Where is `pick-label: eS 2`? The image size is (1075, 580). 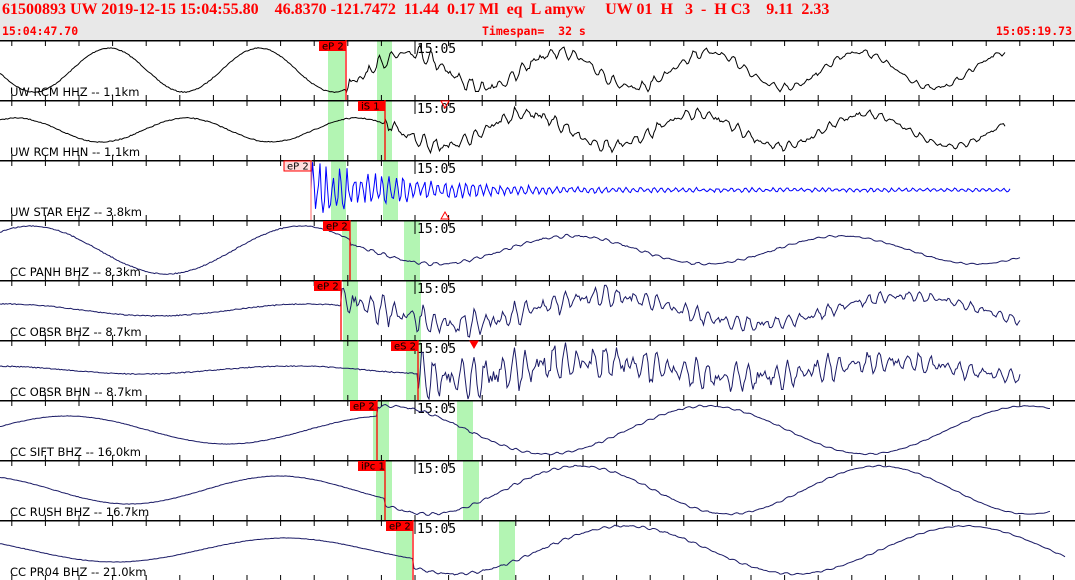
pick-label: eS 2 is located at coordinates (405, 347).